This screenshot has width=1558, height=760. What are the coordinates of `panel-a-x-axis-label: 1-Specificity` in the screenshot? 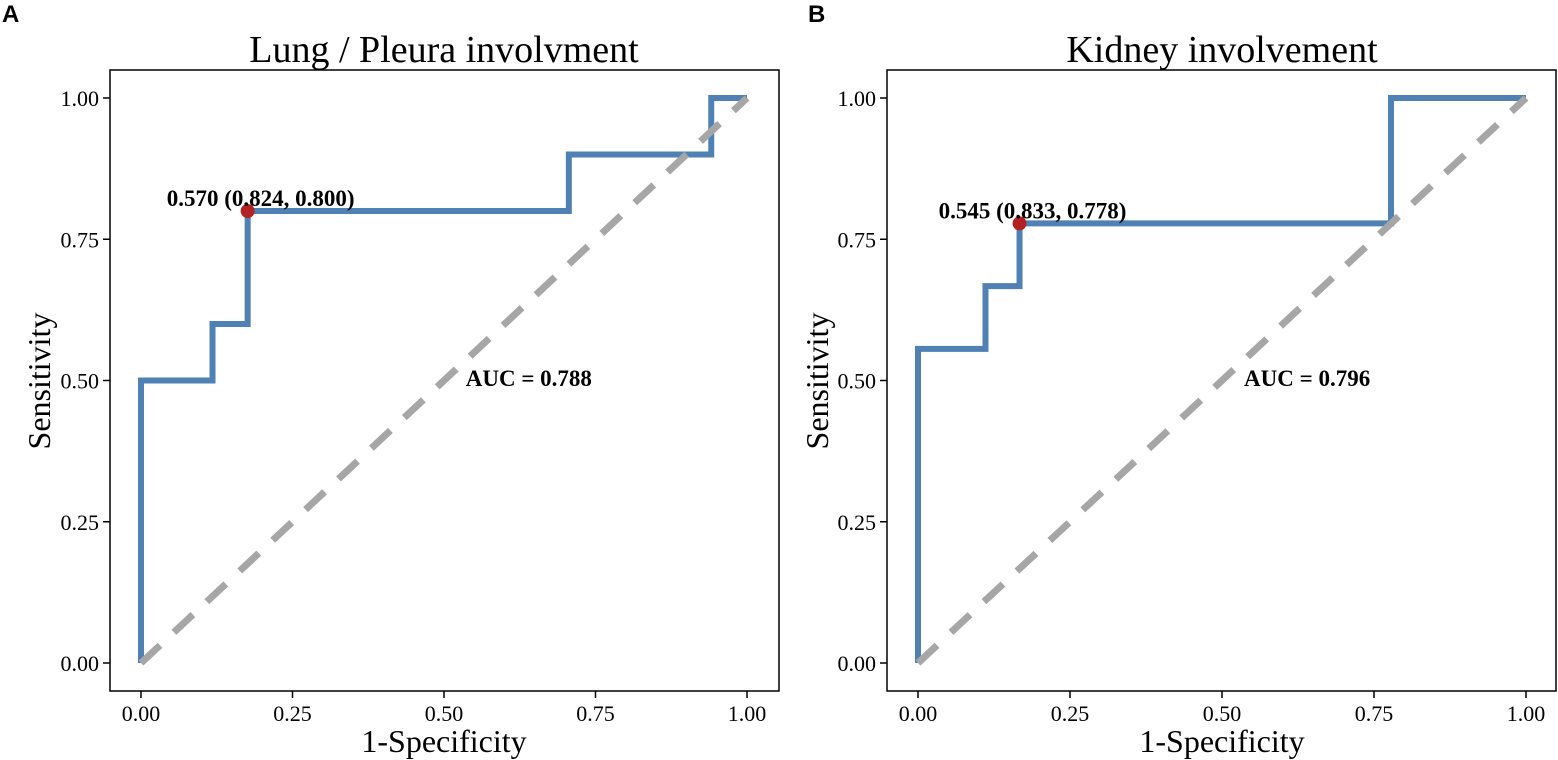 It's located at (443, 741).